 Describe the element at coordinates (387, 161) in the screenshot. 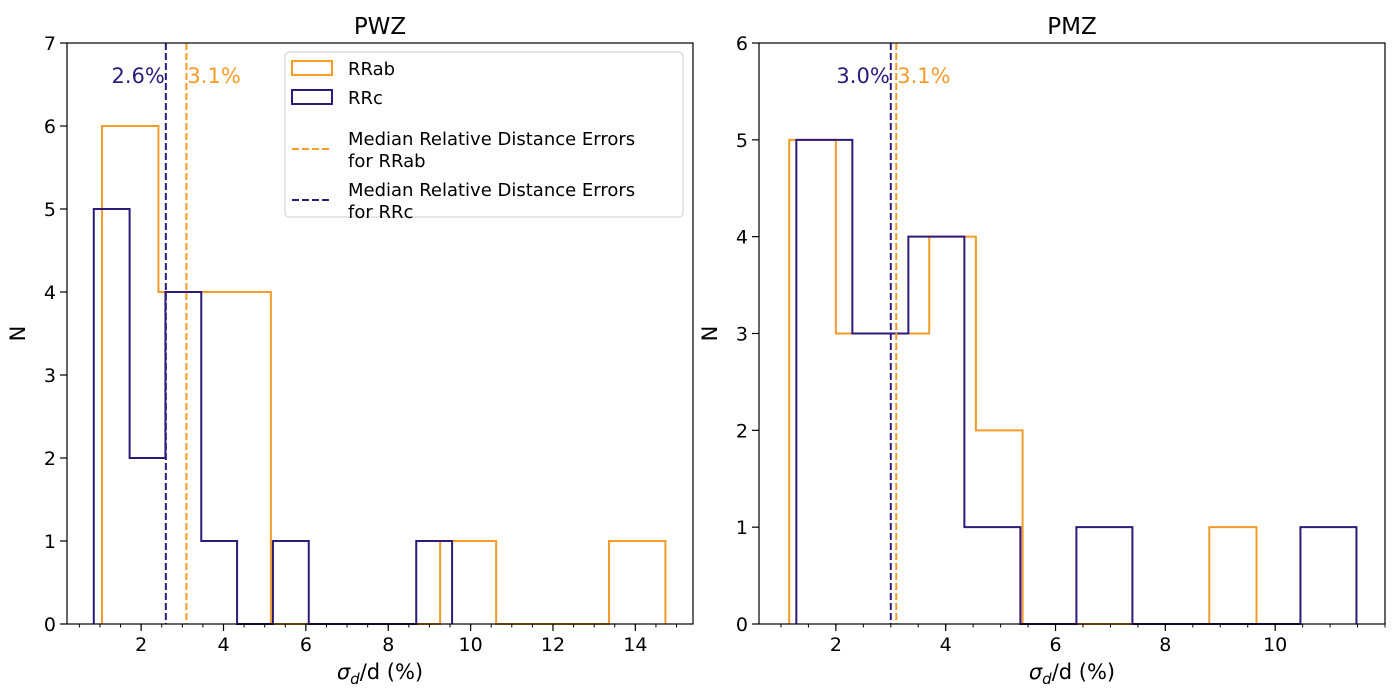

I see `legend-label: for RRab` at that location.